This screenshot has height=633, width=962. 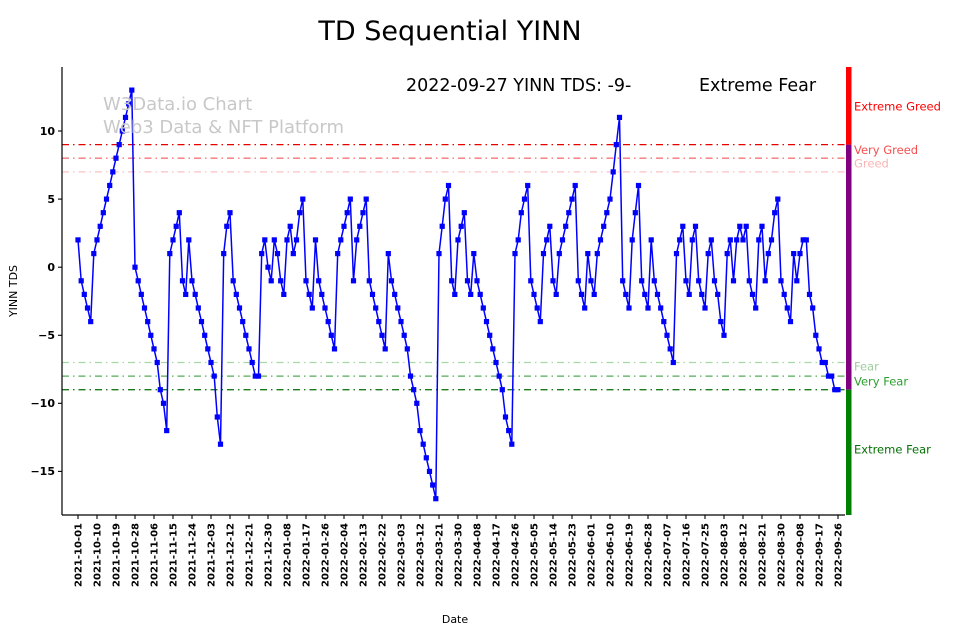 What do you see at coordinates (478, 555) in the screenshot?
I see `x-tick-label: 2022-04-08` at bounding box center [478, 555].